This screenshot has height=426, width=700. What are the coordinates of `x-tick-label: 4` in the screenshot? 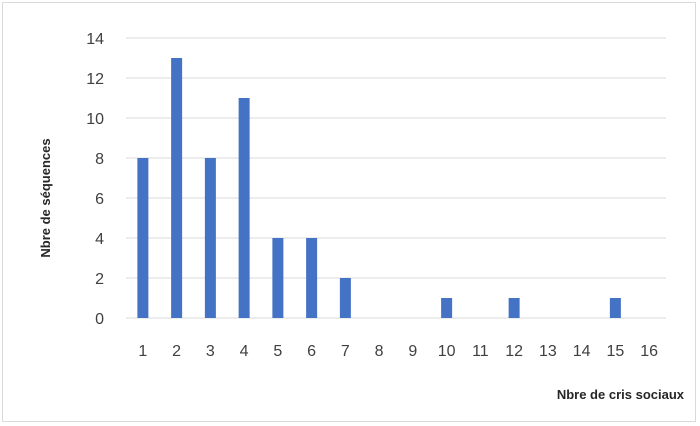 It's located at (244, 351).